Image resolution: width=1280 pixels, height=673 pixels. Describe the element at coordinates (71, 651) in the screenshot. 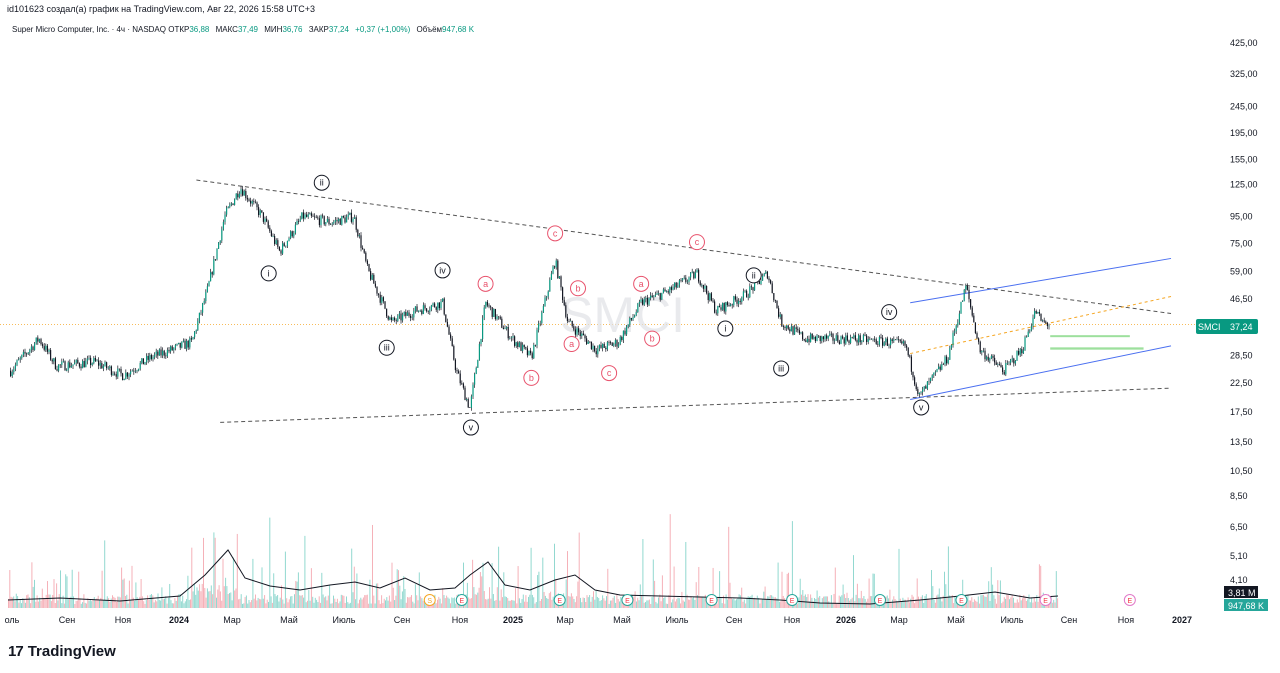

I see `brand-name: TradingView` at that location.